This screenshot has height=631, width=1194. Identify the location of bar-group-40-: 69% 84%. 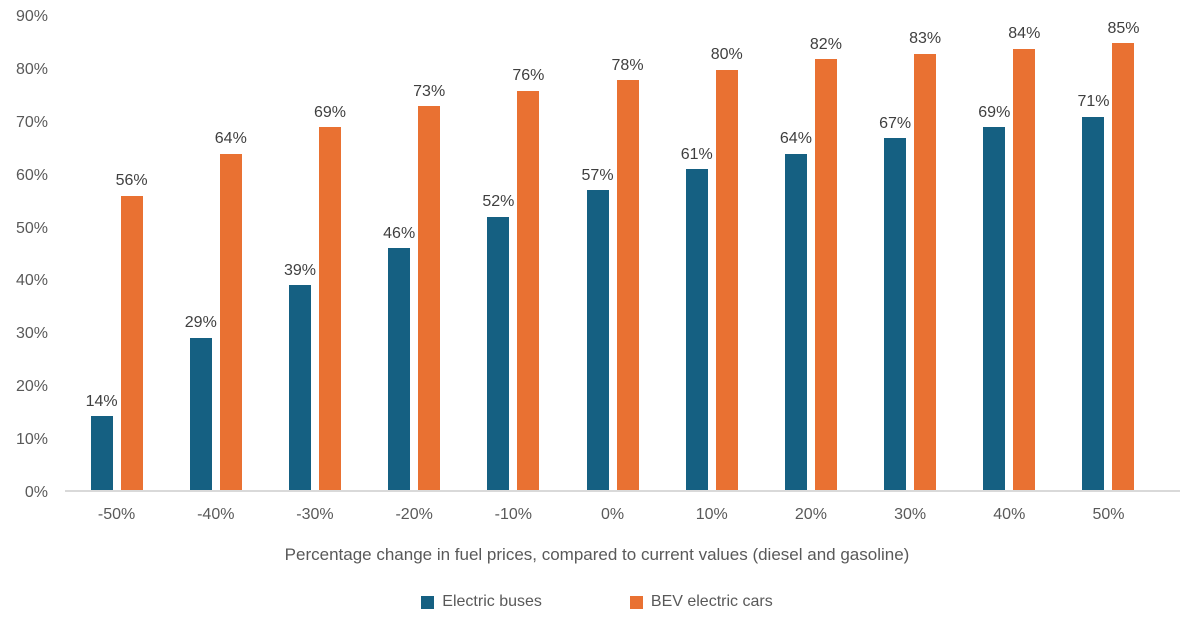
(1009, 253).